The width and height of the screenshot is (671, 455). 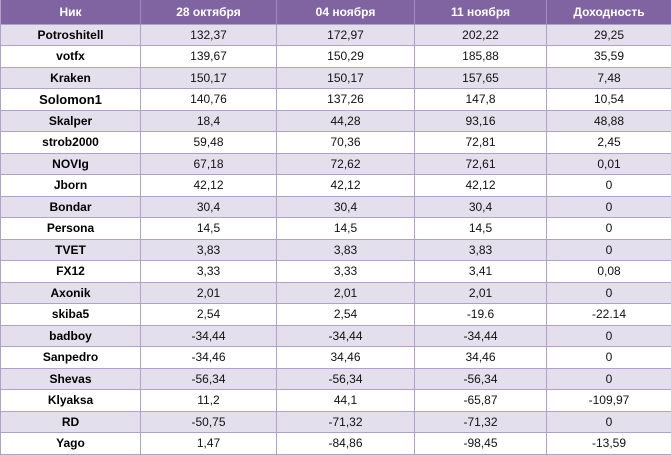 What do you see at coordinates (209, 315) in the screenshot?
I see `value-oct-28-cell: 2,54` at bounding box center [209, 315].